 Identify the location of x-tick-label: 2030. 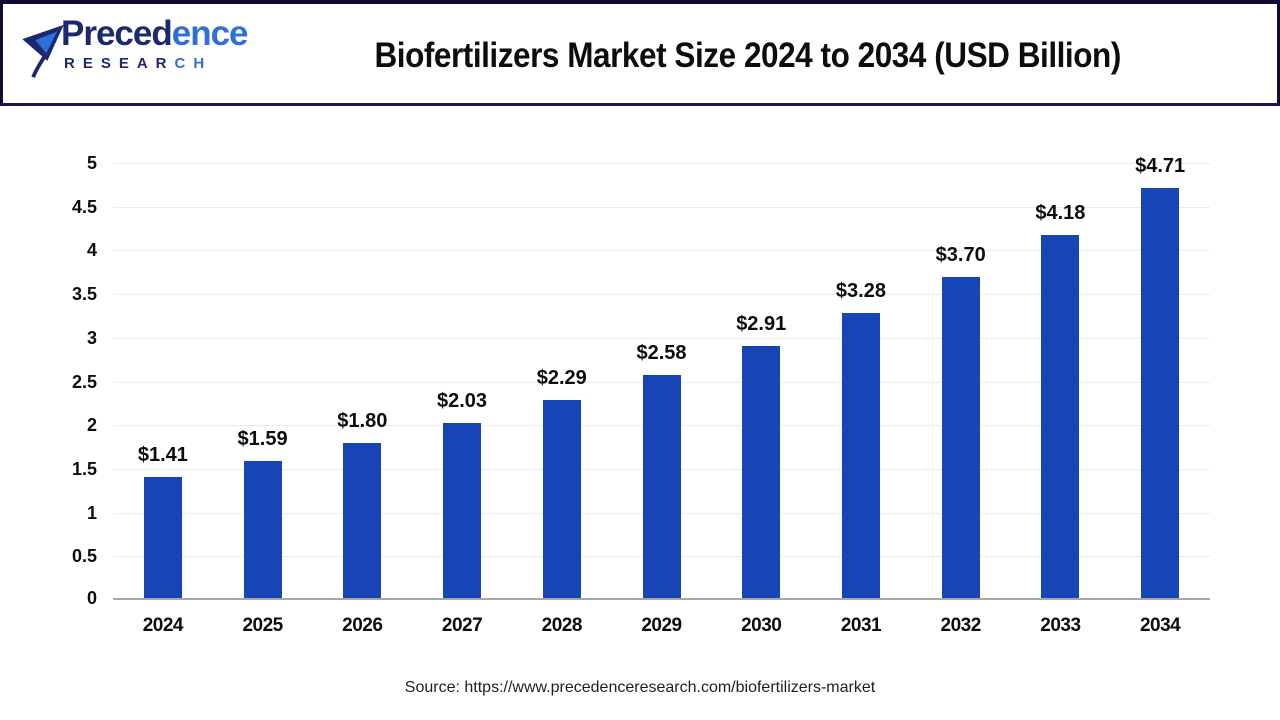
(761, 625).